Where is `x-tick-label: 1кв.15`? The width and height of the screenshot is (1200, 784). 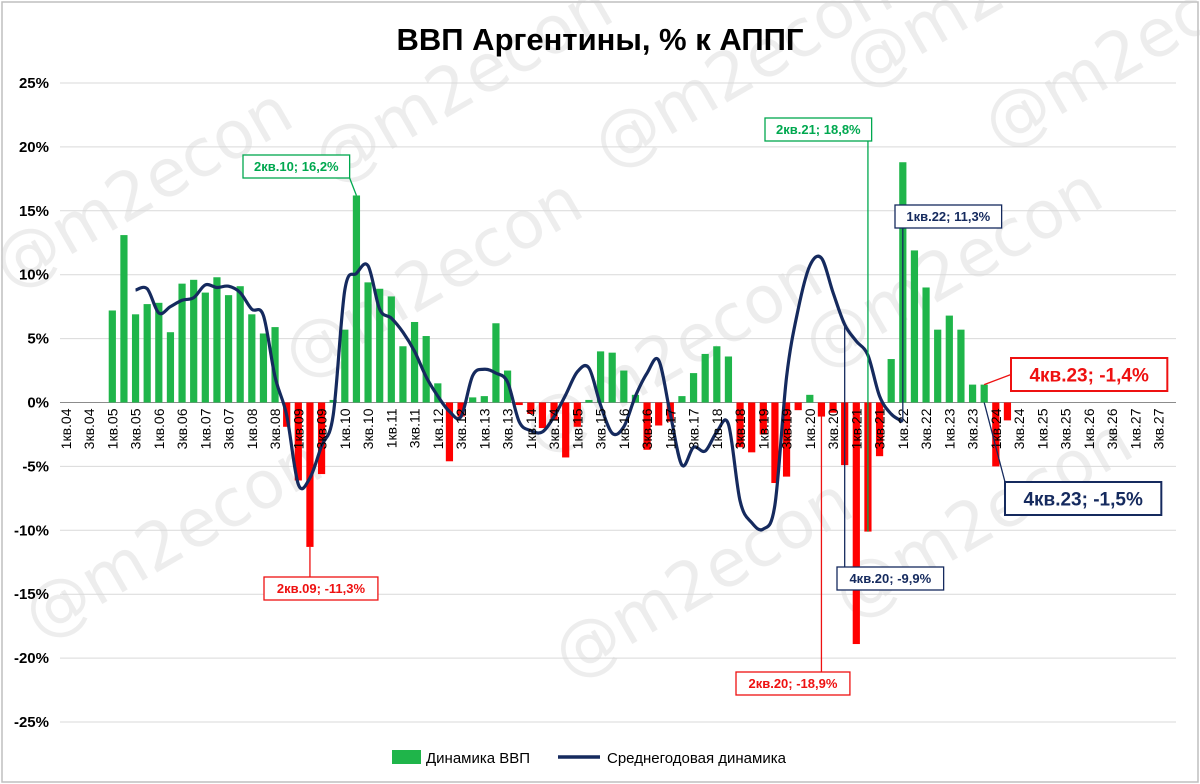 x-tick-label: 1кв.15 is located at coordinates (577, 428).